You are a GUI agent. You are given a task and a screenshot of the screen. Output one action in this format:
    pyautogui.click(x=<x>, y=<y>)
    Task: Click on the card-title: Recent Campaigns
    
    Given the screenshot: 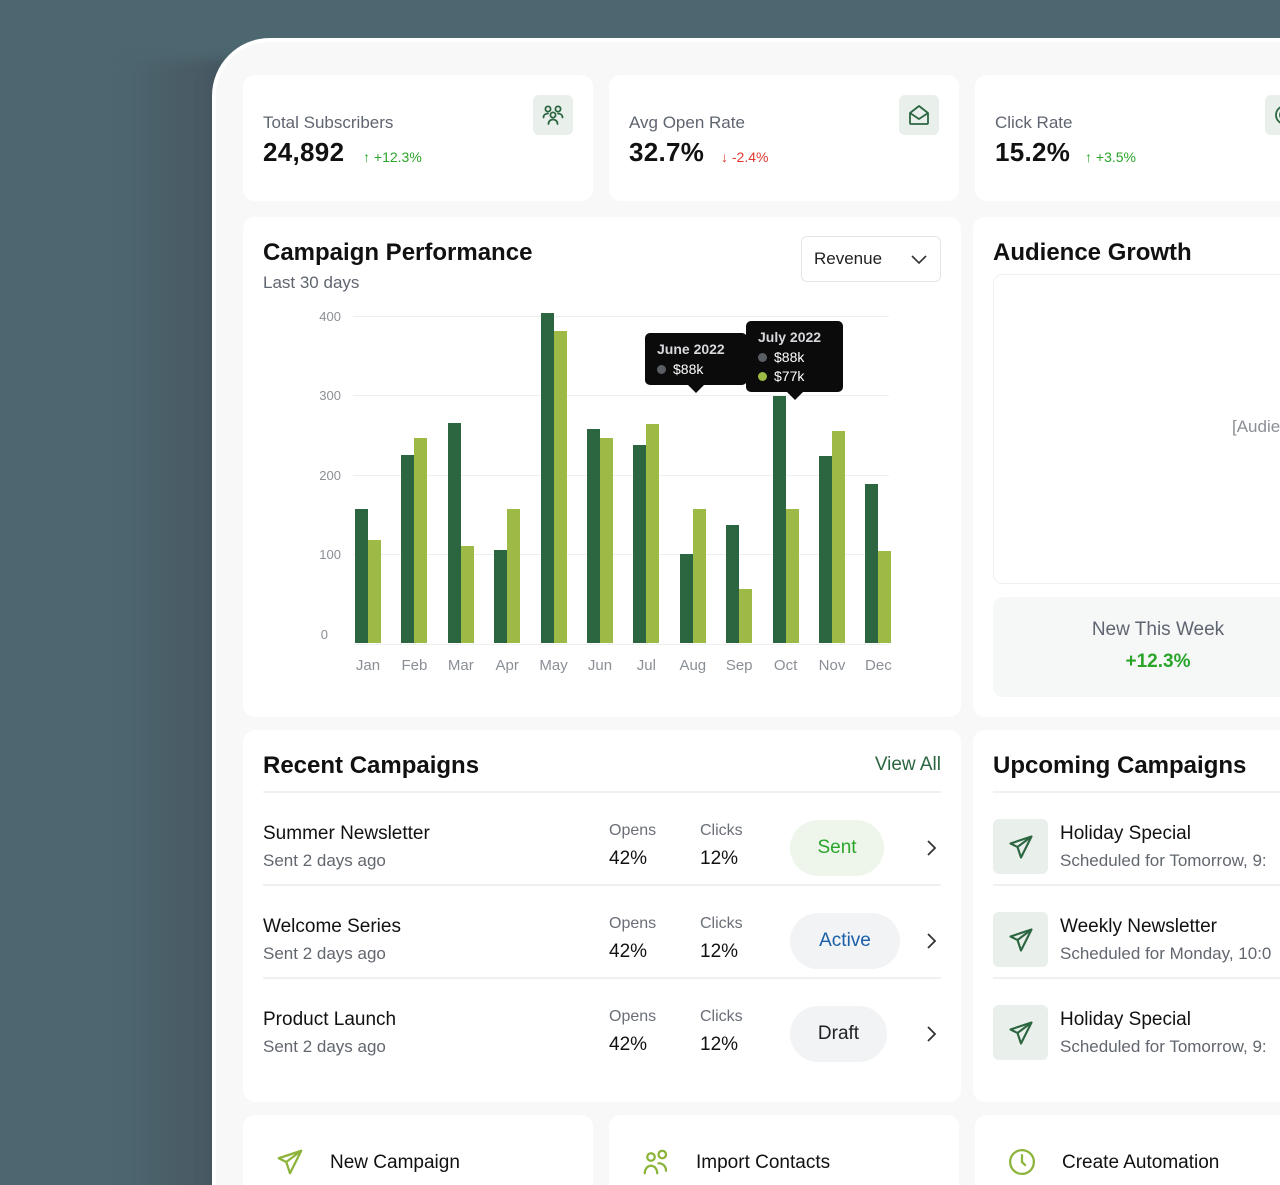 What is the action you would take?
    pyautogui.click(x=371, y=765)
    